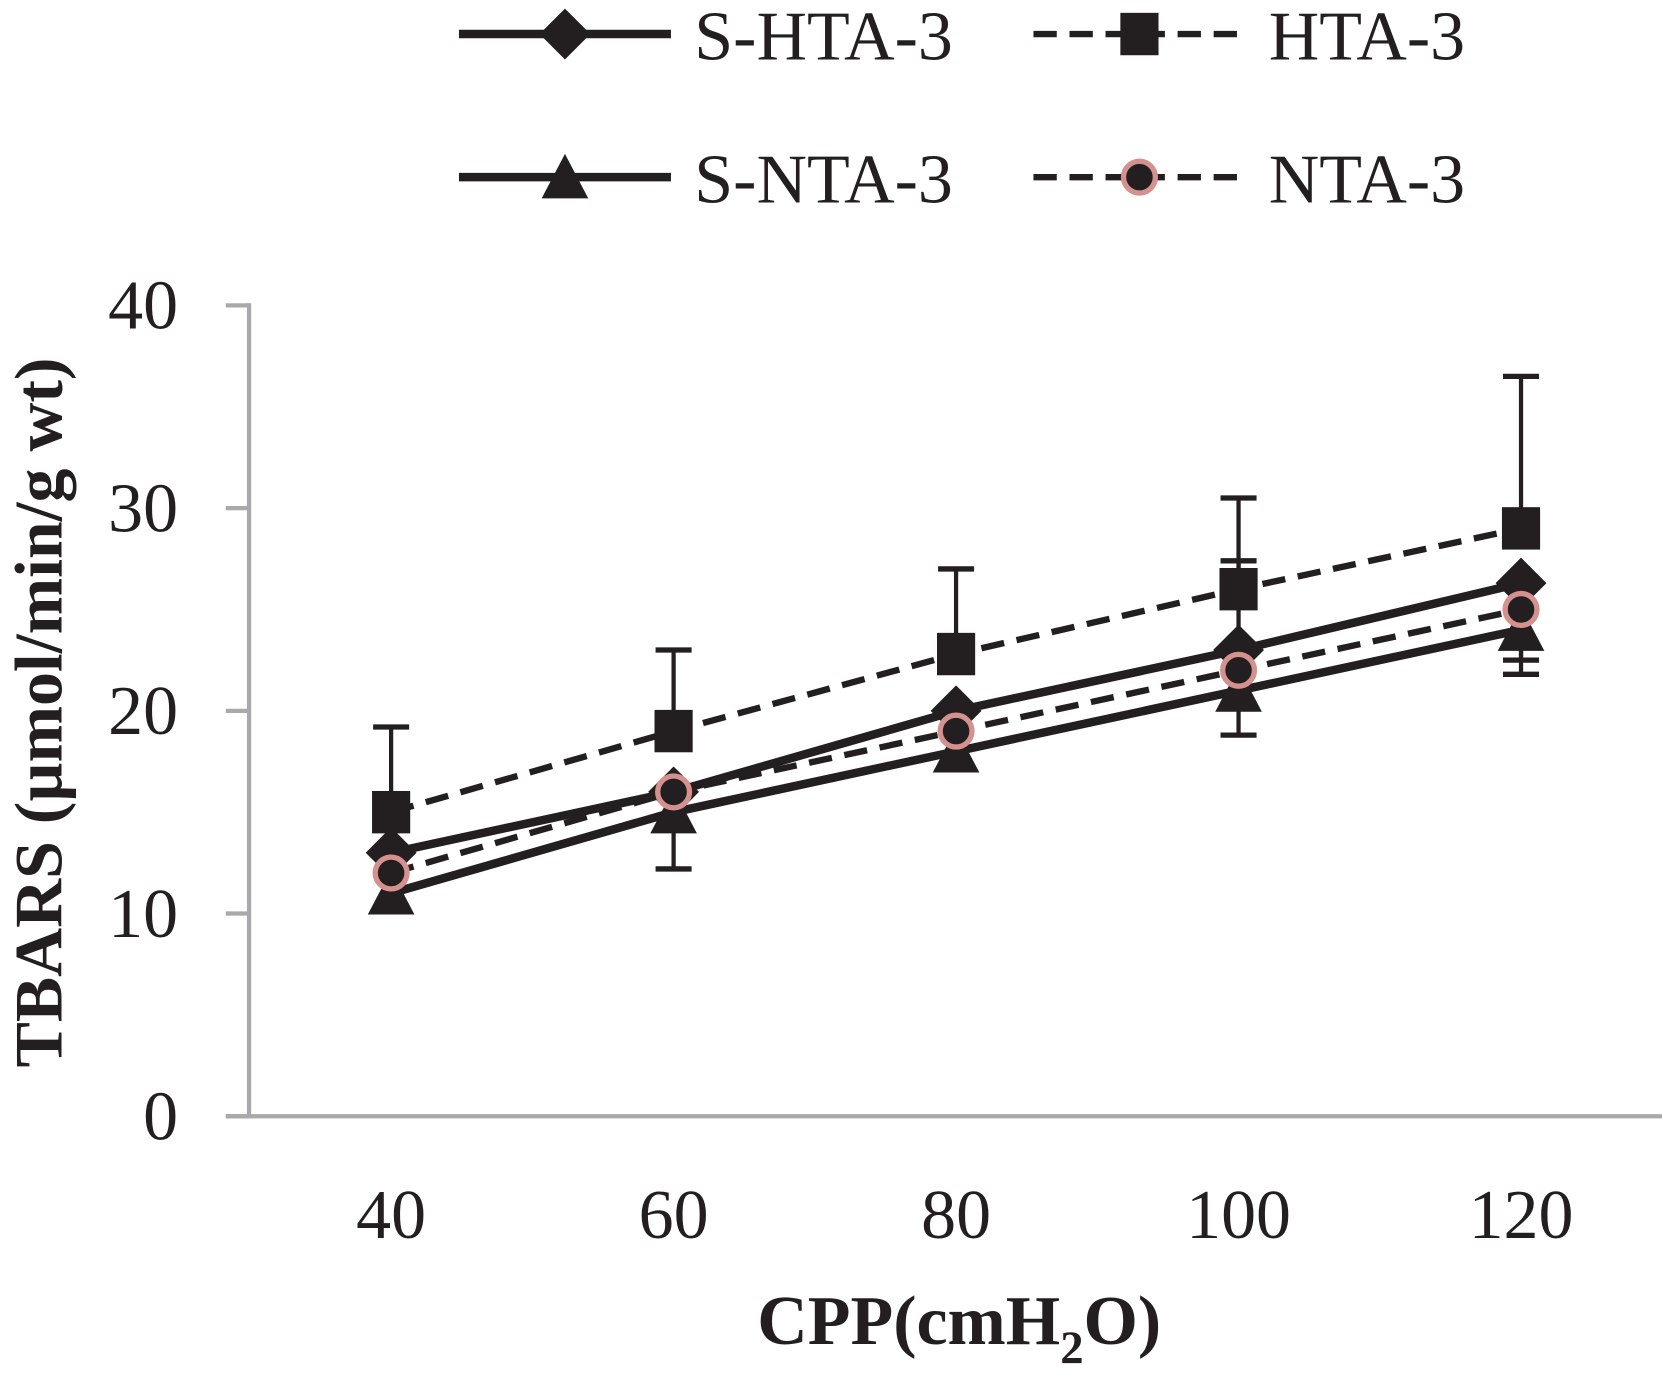 The height and width of the screenshot is (1375, 1662). What do you see at coordinates (160, 1117) in the screenshot?
I see `y-tick-label: 0` at bounding box center [160, 1117].